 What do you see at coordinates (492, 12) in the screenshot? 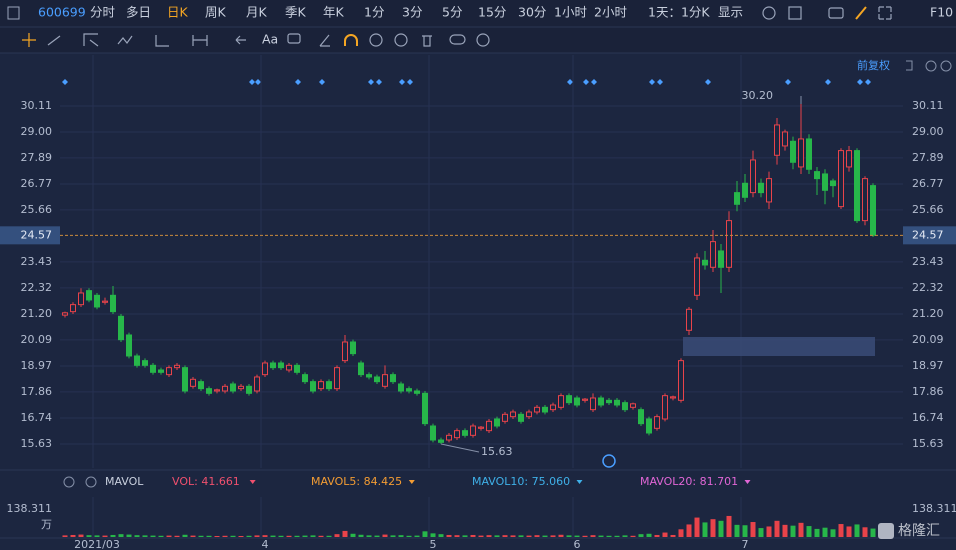
I see `period-tab: 15分` at bounding box center [492, 12].